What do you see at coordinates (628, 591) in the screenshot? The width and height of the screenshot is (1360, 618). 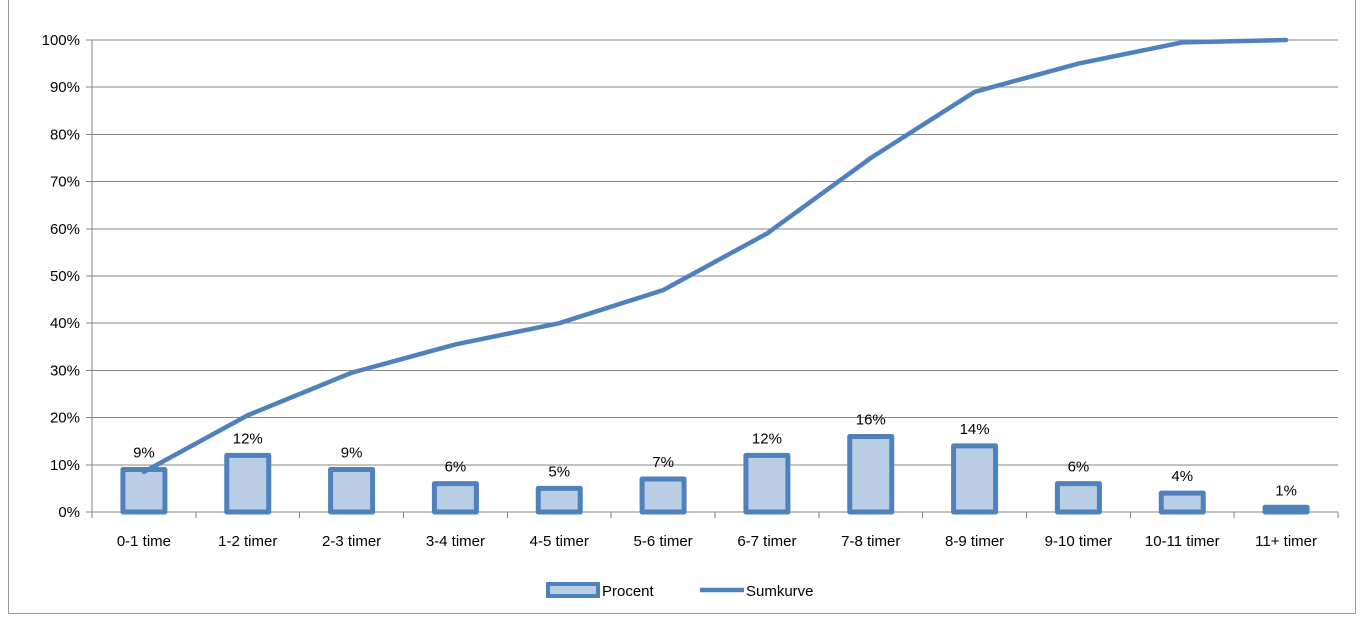 I see `legend-label-procent: Procent` at bounding box center [628, 591].